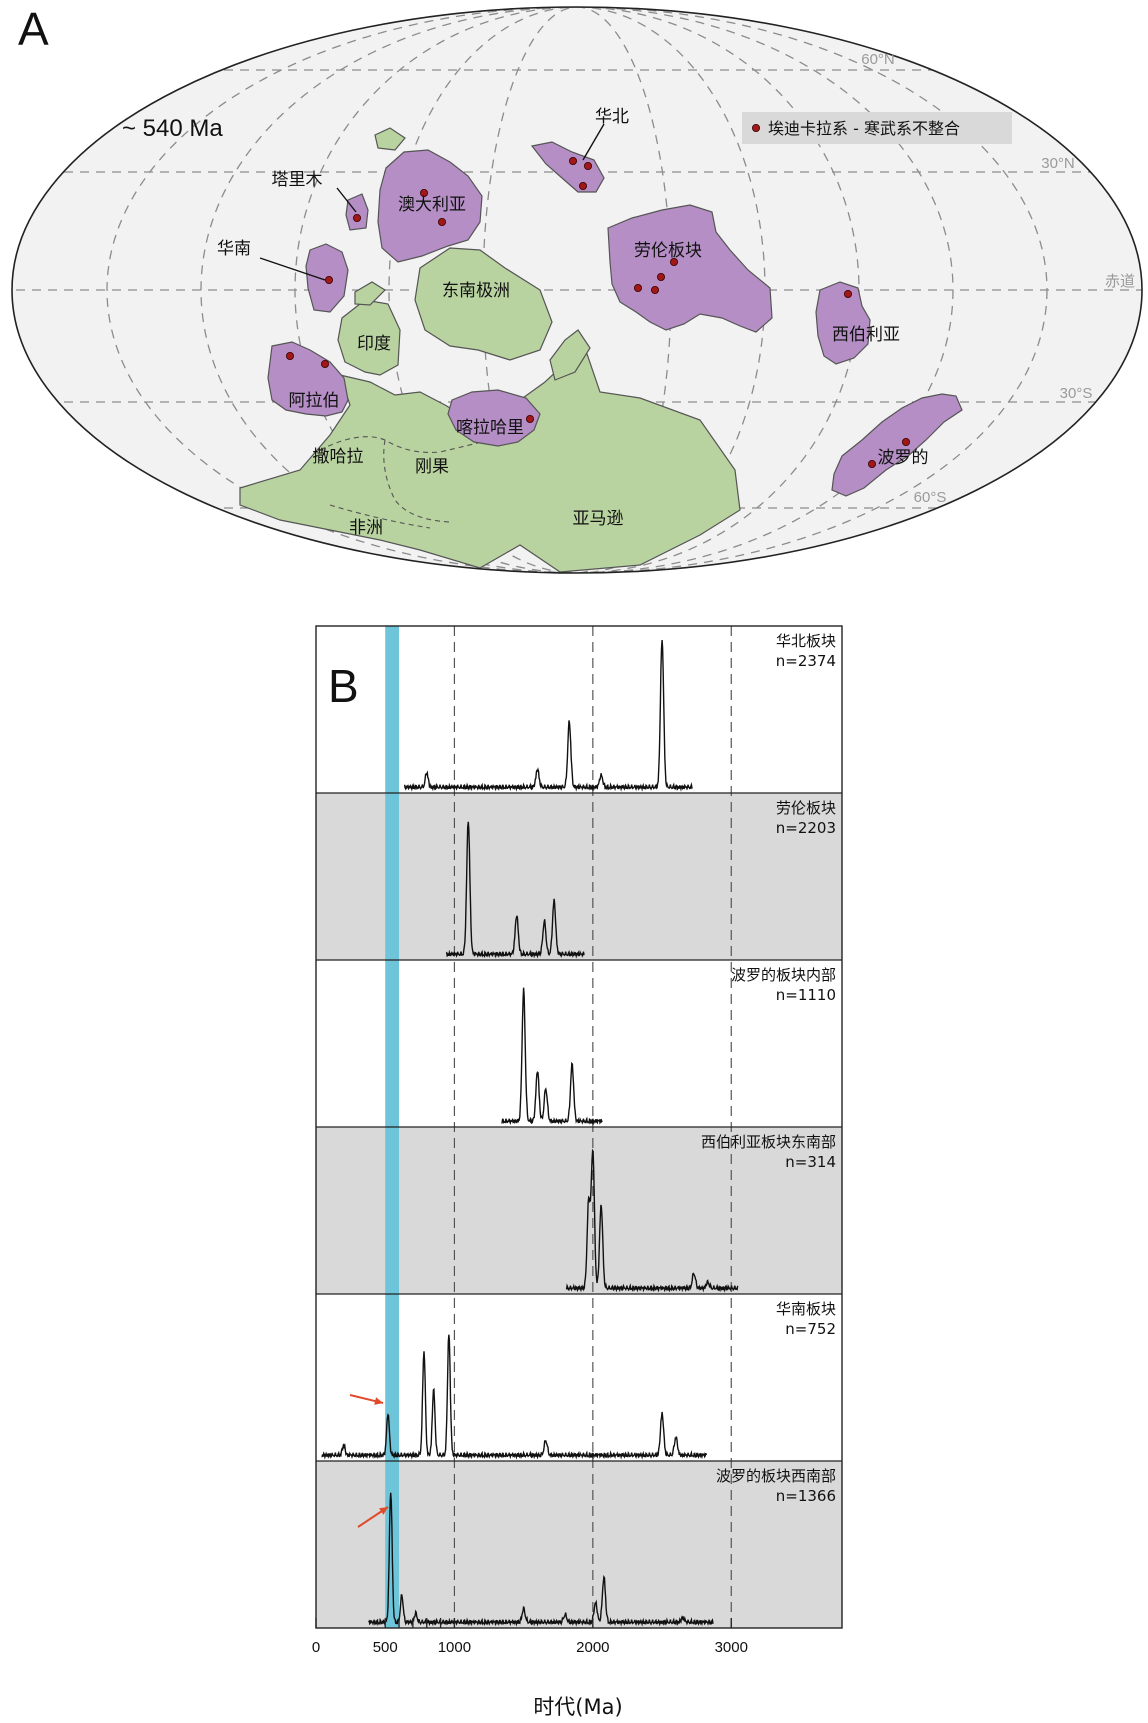 This screenshot has width=1148, height=1723. I want to click on label-amazonia: 亚马逊, so click(598, 519).